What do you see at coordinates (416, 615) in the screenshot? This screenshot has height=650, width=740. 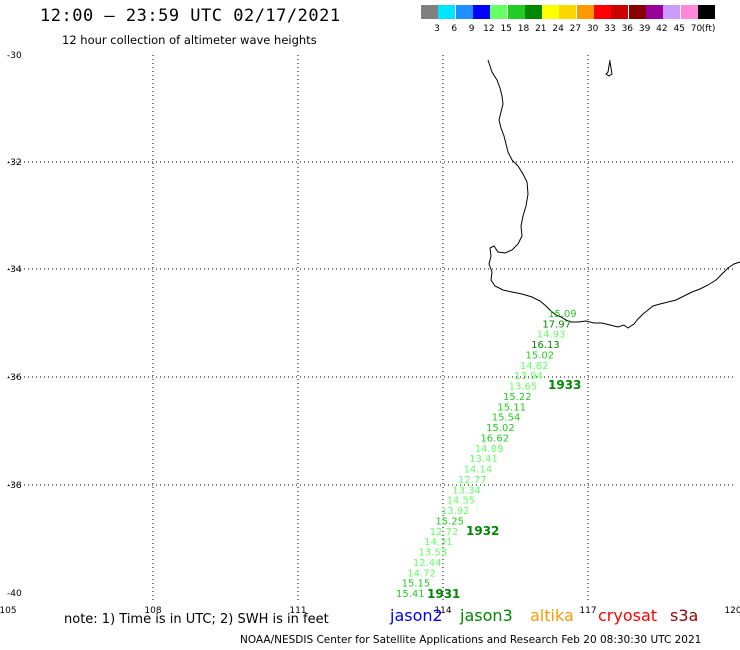 I see `satellite-name: jason2` at bounding box center [416, 615].